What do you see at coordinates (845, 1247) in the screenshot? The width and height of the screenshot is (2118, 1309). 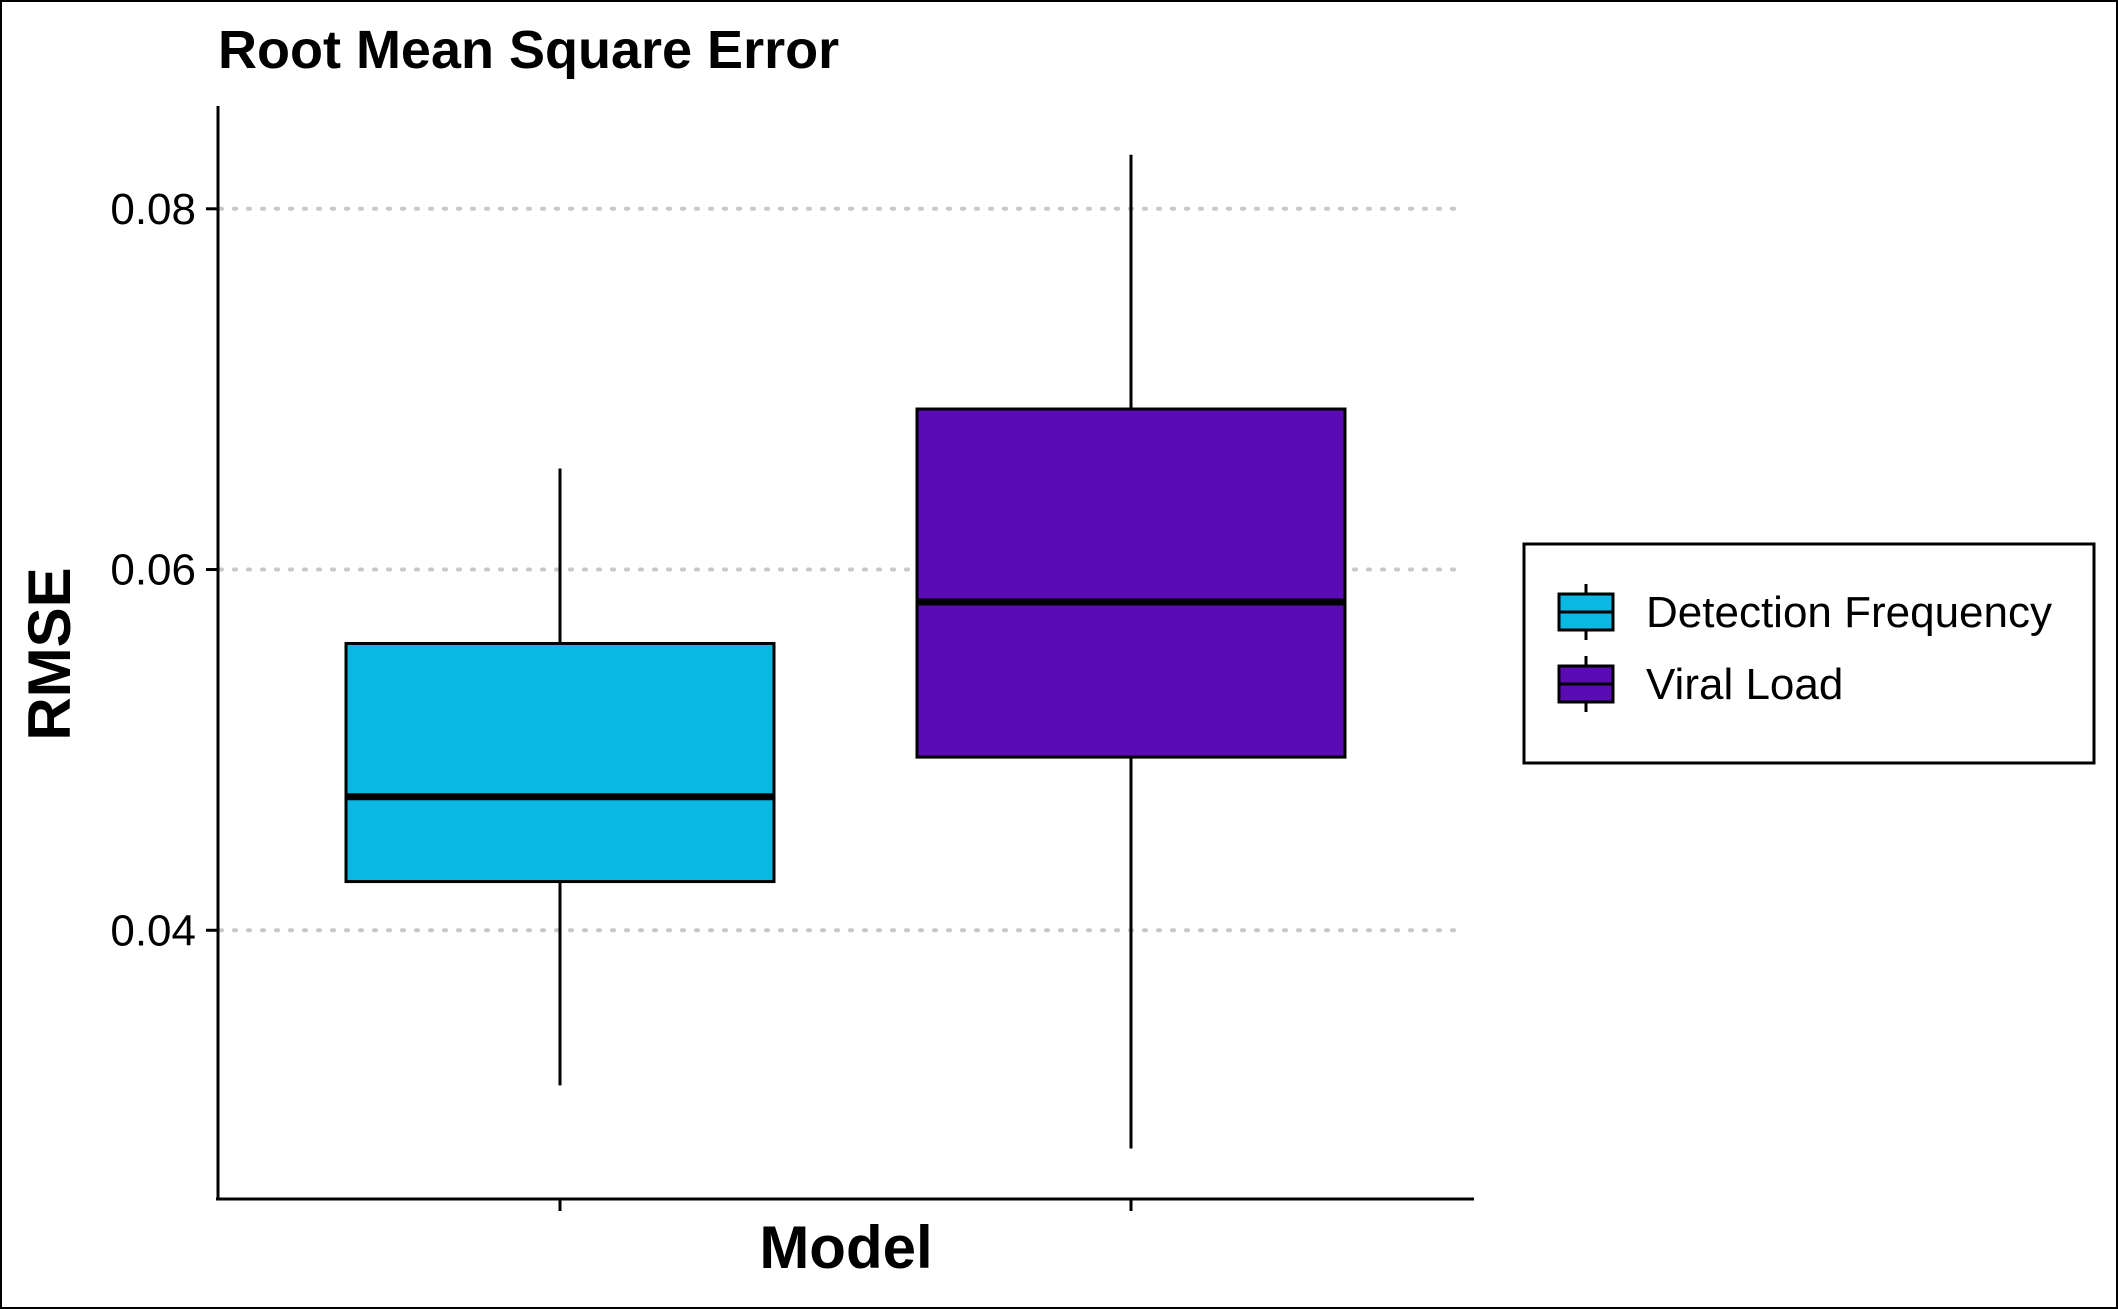 I see `x-axis-title: Model` at bounding box center [845, 1247].